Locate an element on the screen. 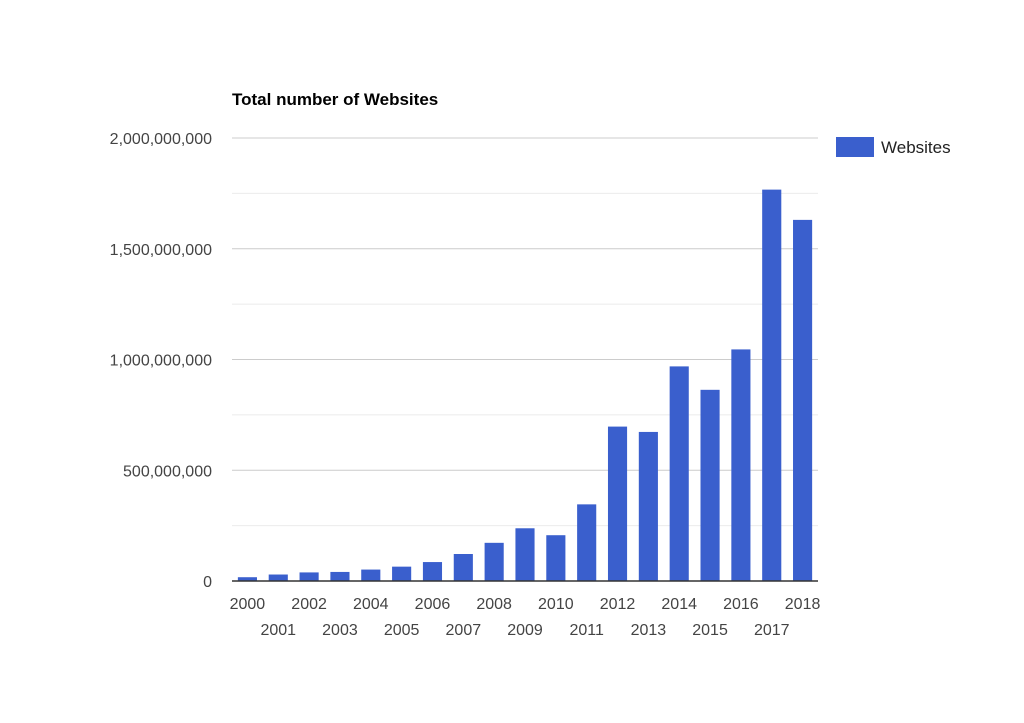 Image resolution: width=1024 pixels, height=723 pixels. bar-2010 is located at coordinates (556, 558).